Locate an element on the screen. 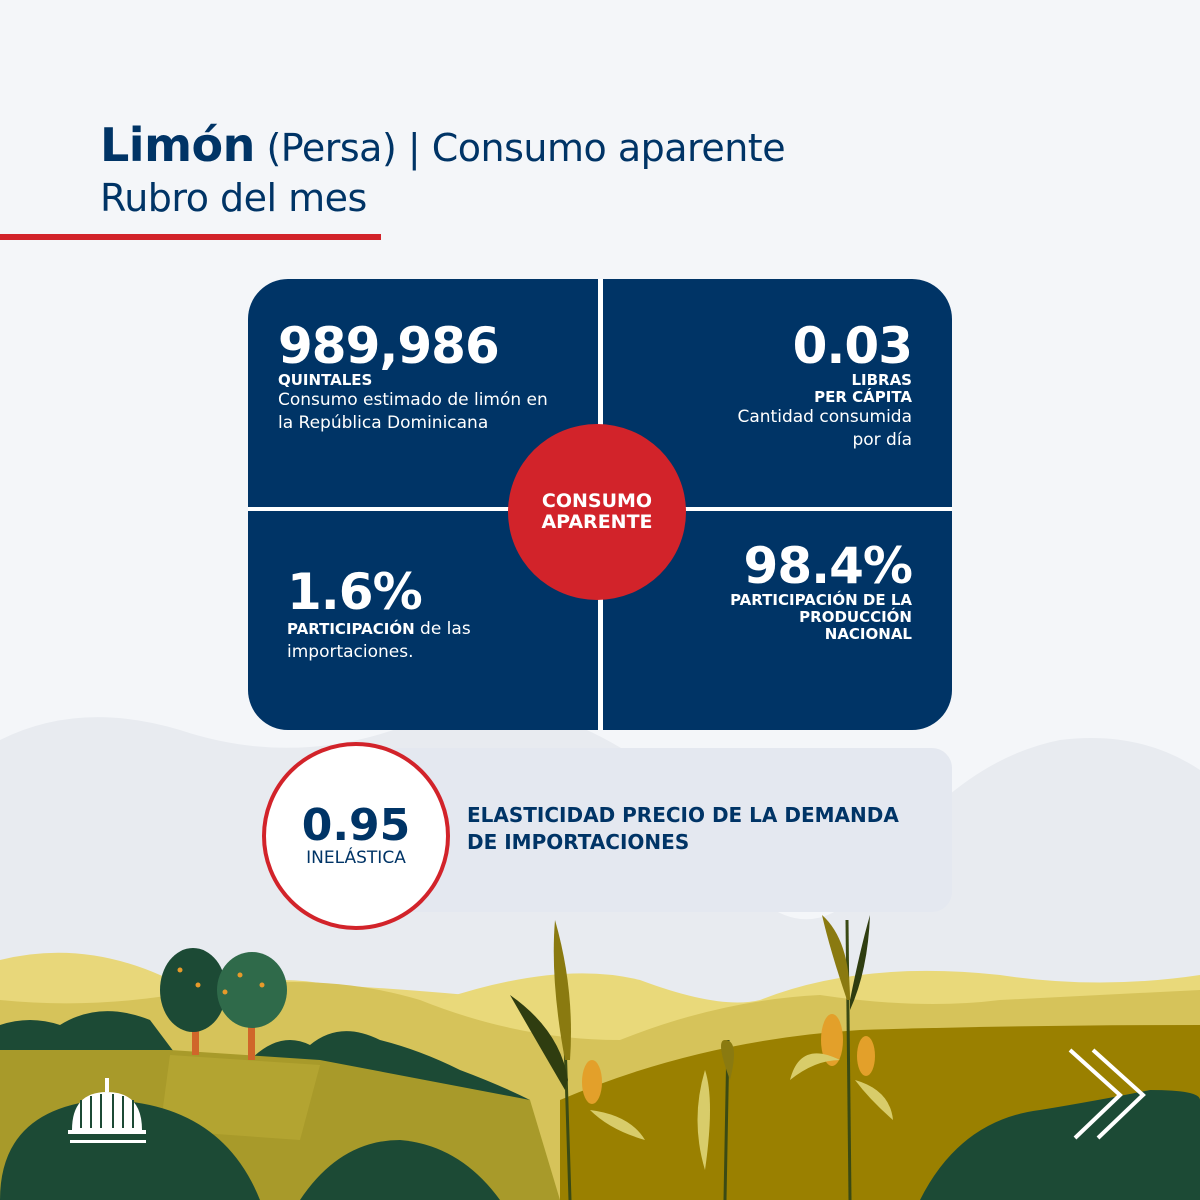 This screenshot has height=1200, width=1200. title-underline is located at coordinates (190, 237).